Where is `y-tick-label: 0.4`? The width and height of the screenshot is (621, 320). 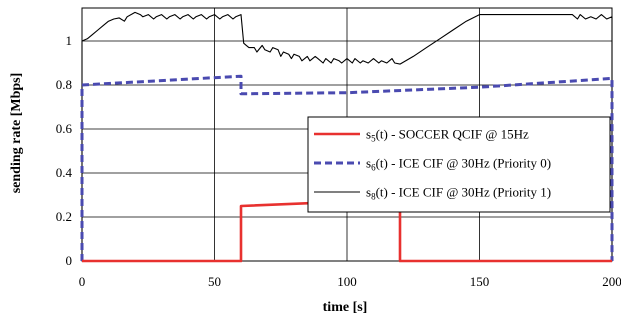 y-tick-label: 0.4 is located at coordinates (64, 172).